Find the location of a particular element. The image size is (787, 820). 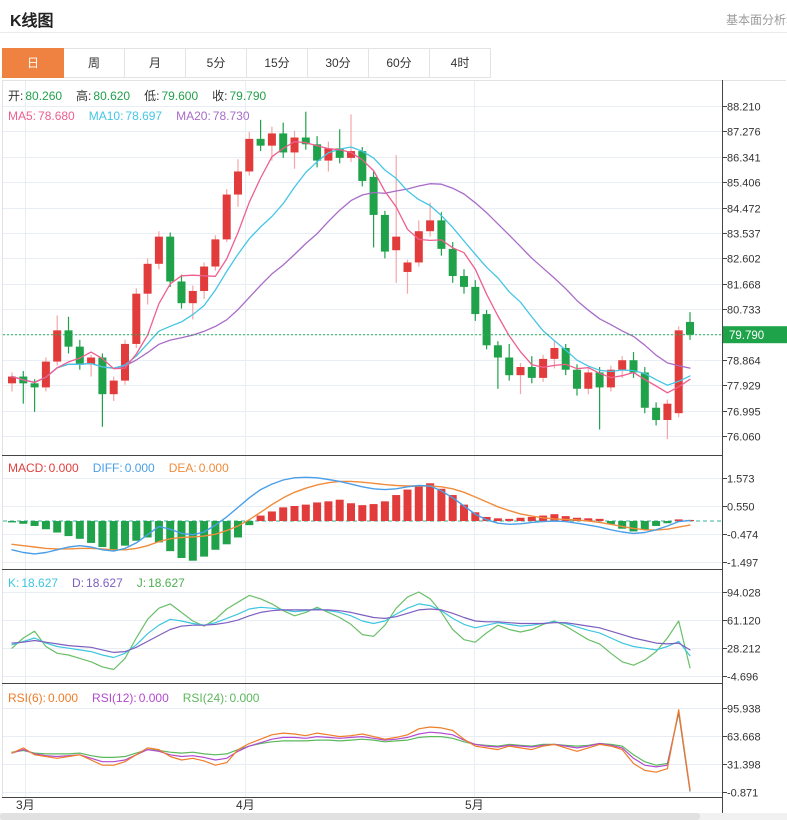

kdj-d-line is located at coordinates (351, 631).